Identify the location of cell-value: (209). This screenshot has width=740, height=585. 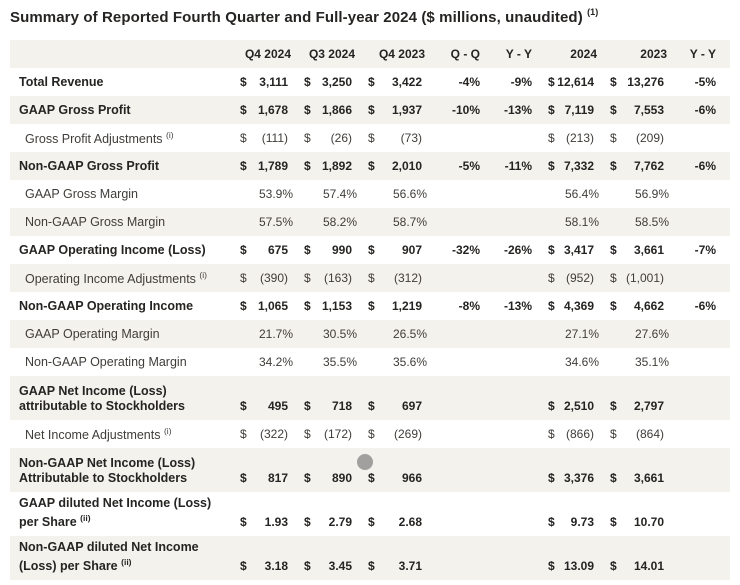
(649, 138).